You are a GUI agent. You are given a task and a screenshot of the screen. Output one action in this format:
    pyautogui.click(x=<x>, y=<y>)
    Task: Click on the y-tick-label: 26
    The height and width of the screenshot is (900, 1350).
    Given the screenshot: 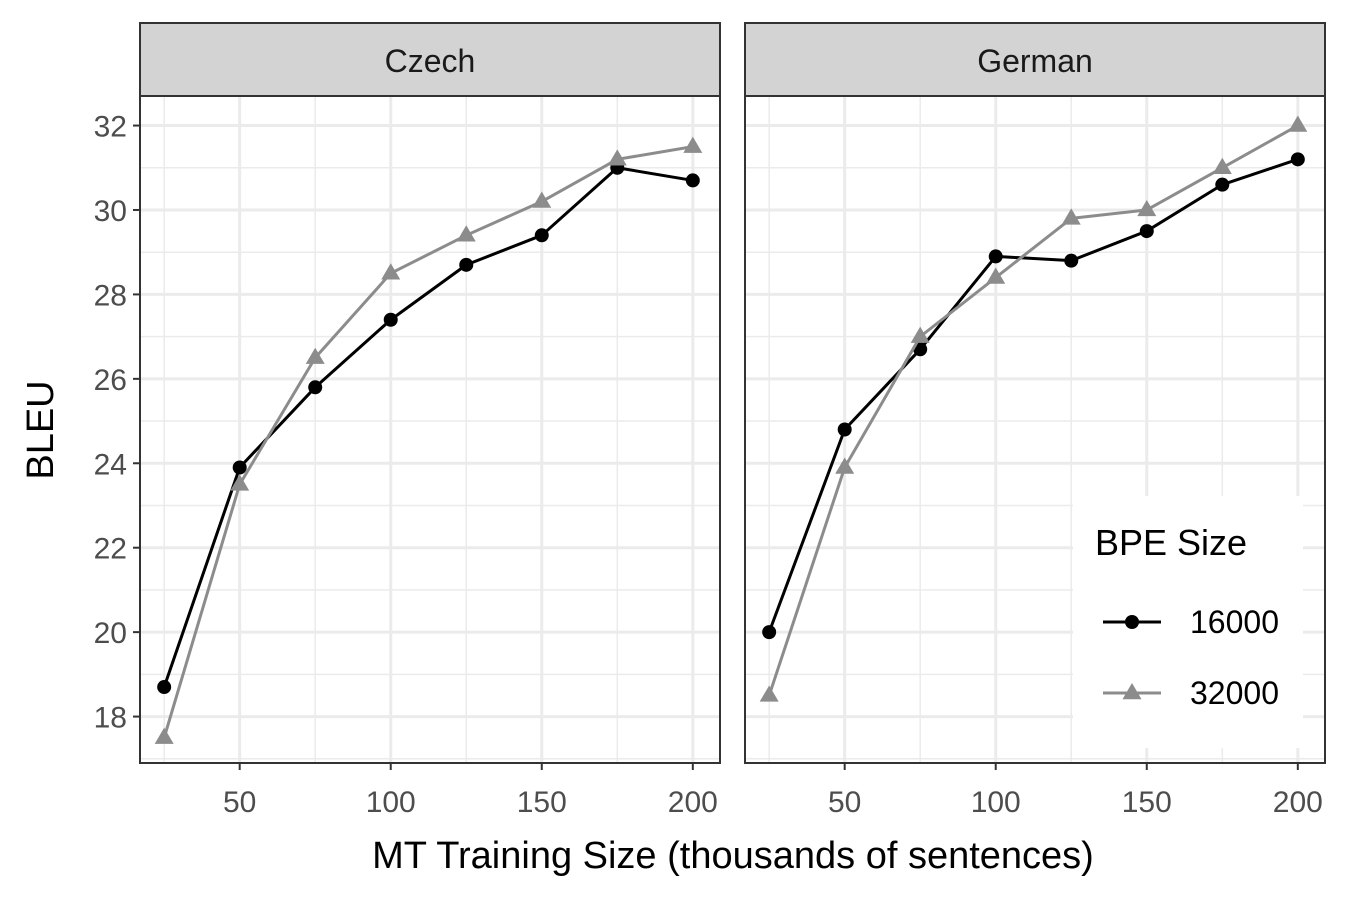 What is the action you would take?
    pyautogui.click(x=110, y=380)
    